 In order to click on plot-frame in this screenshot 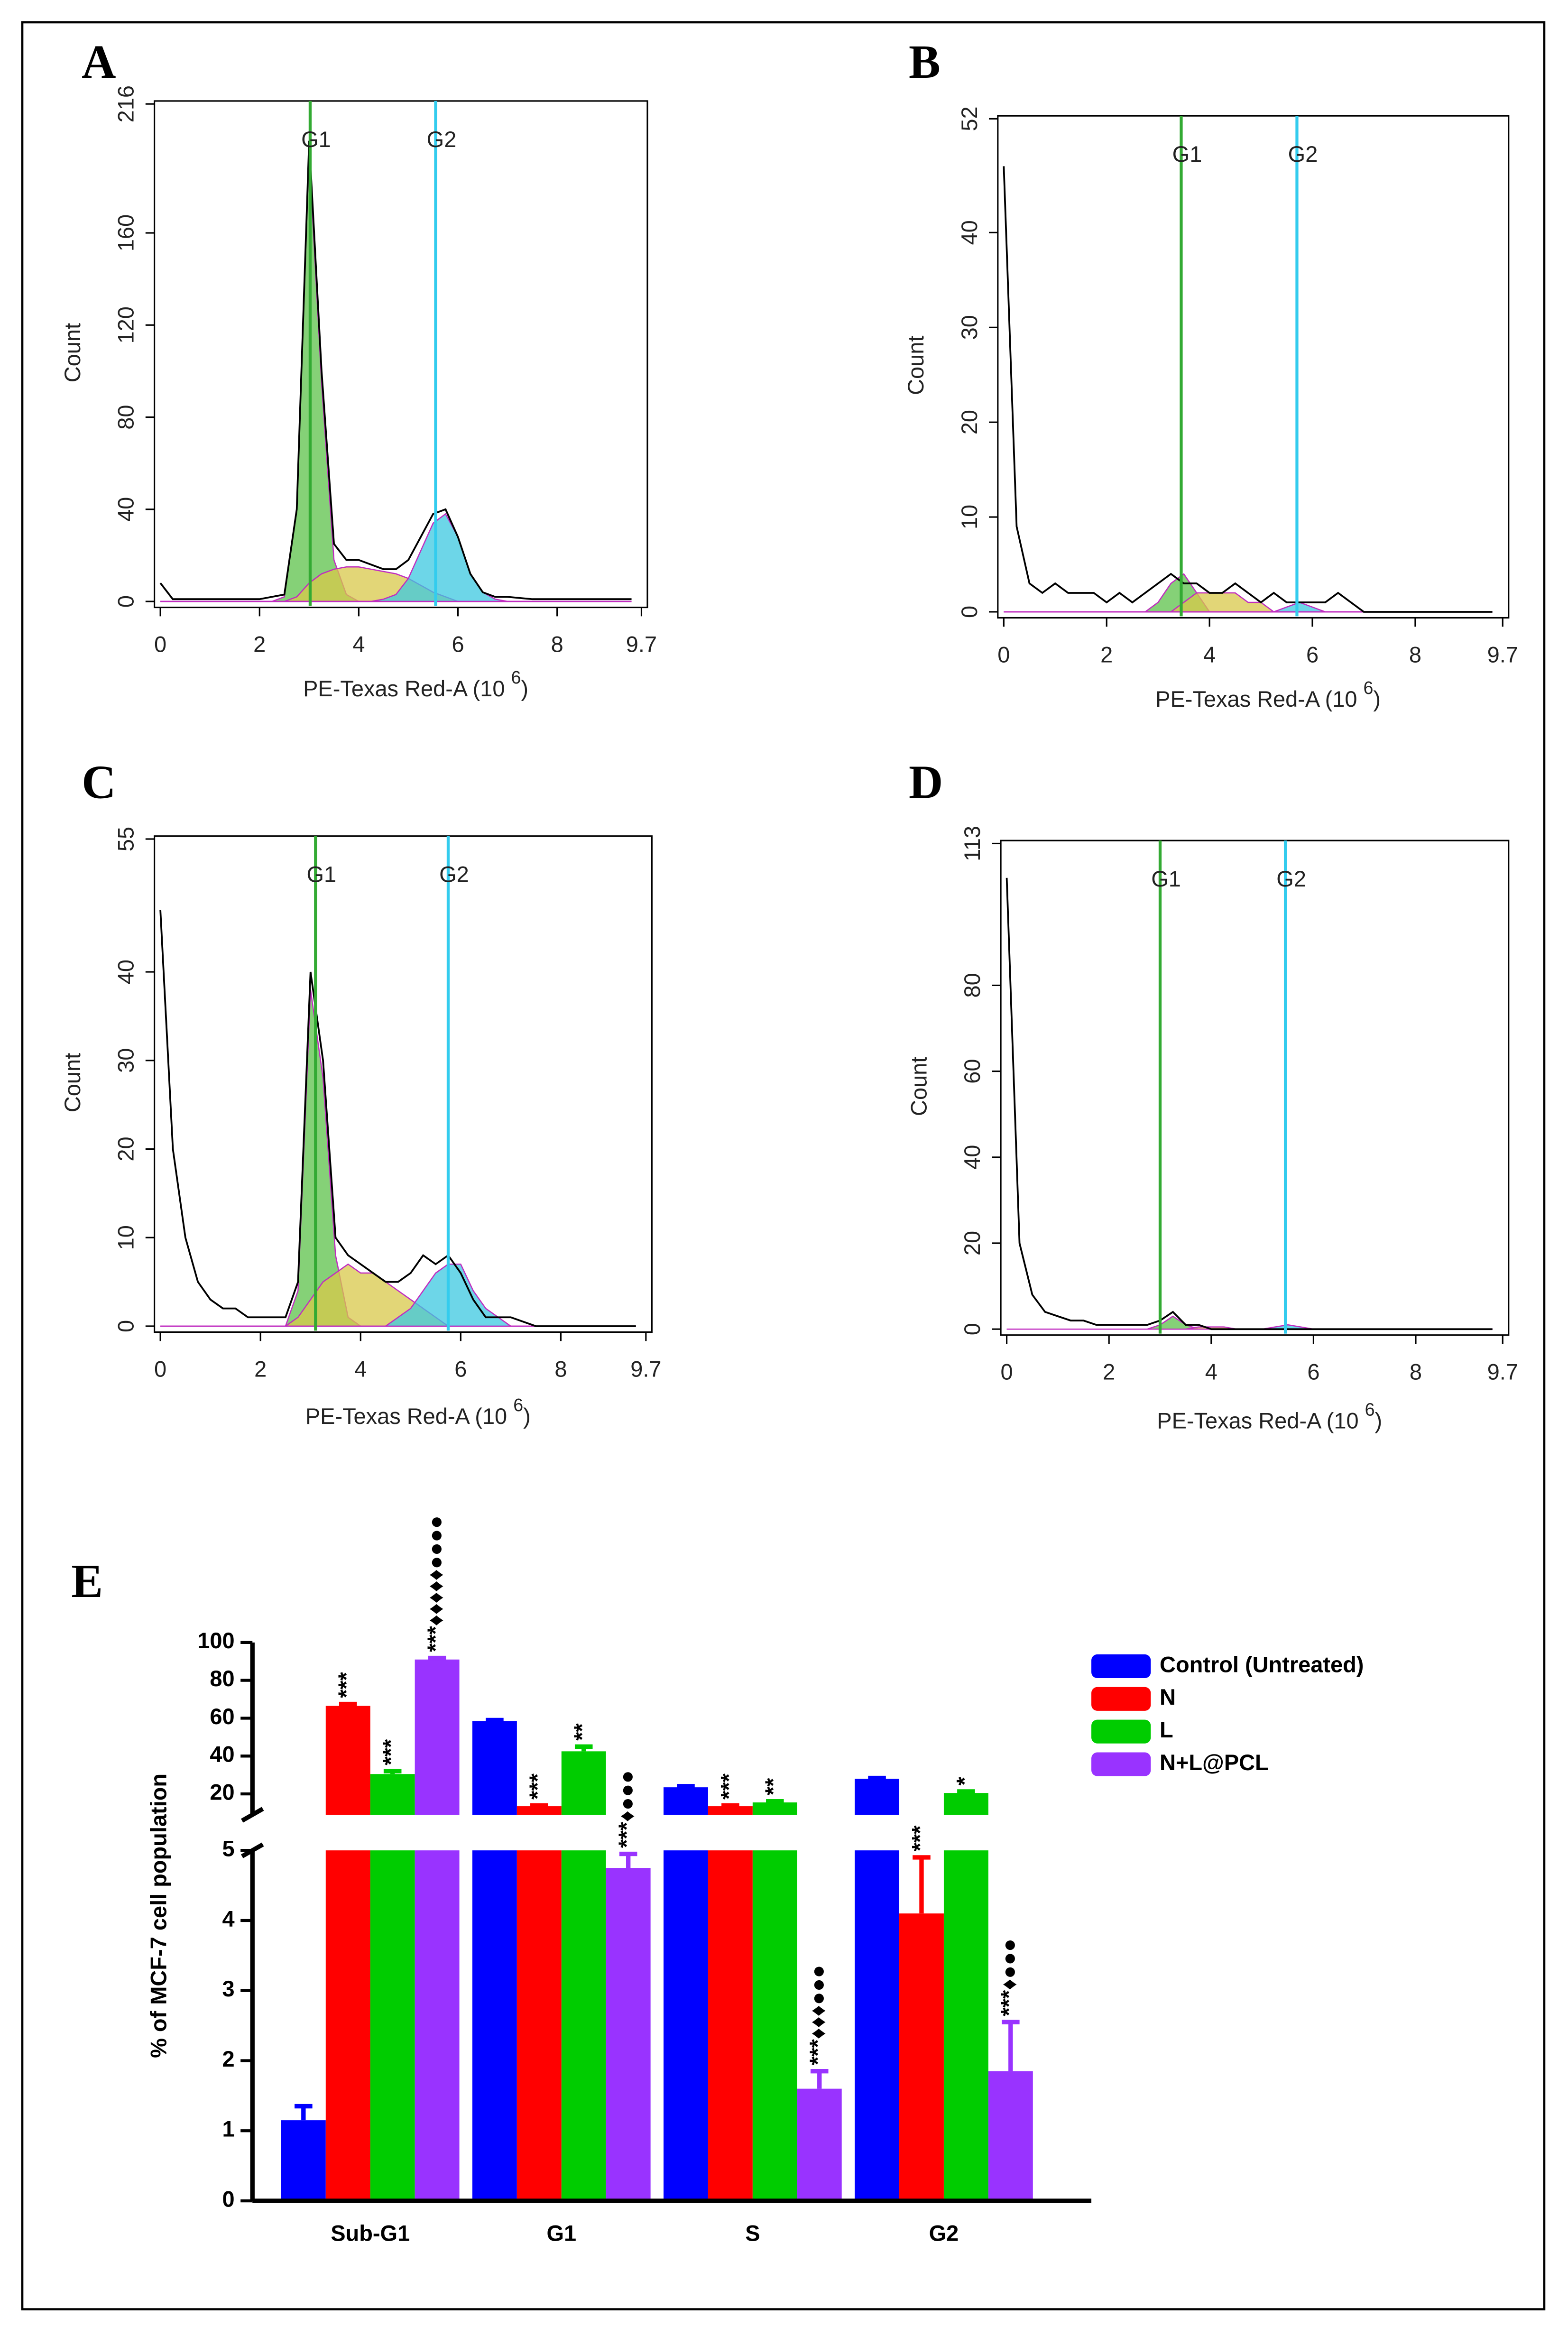, I will do `click(404, 1084)`.